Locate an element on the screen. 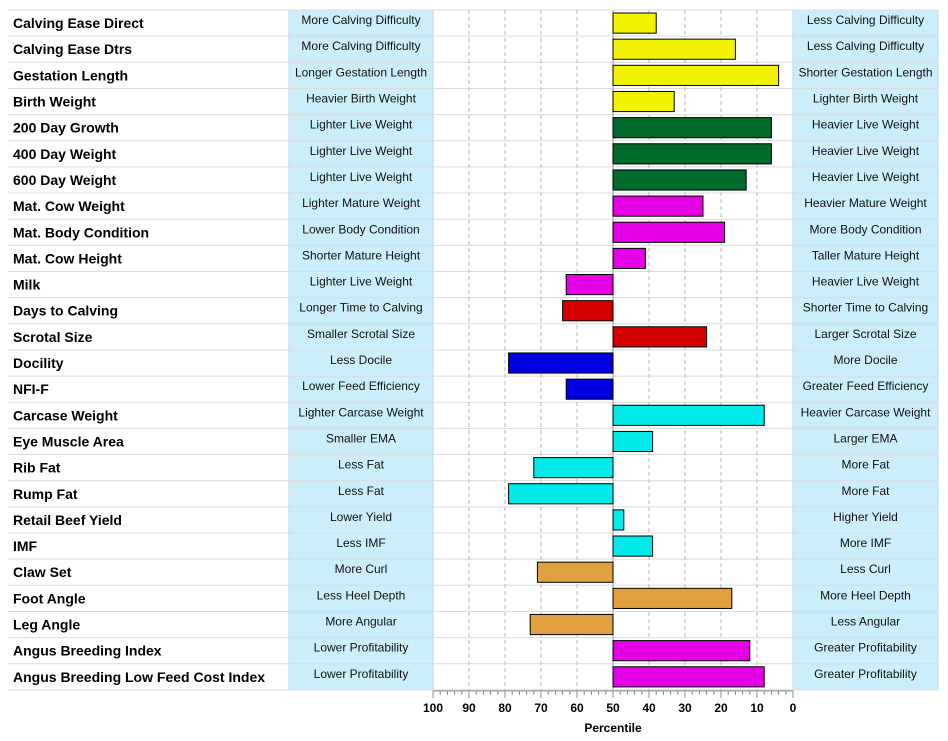 This screenshot has height=741, width=948. trait-label: Mat. Cow Height is located at coordinates (67, 258).